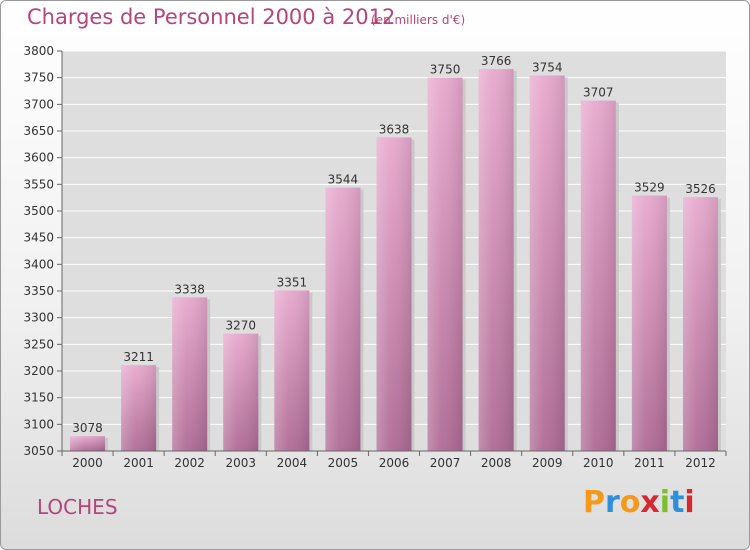 This screenshot has height=550, width=750. I want to click on data-label: 3526, so click(700, 189).